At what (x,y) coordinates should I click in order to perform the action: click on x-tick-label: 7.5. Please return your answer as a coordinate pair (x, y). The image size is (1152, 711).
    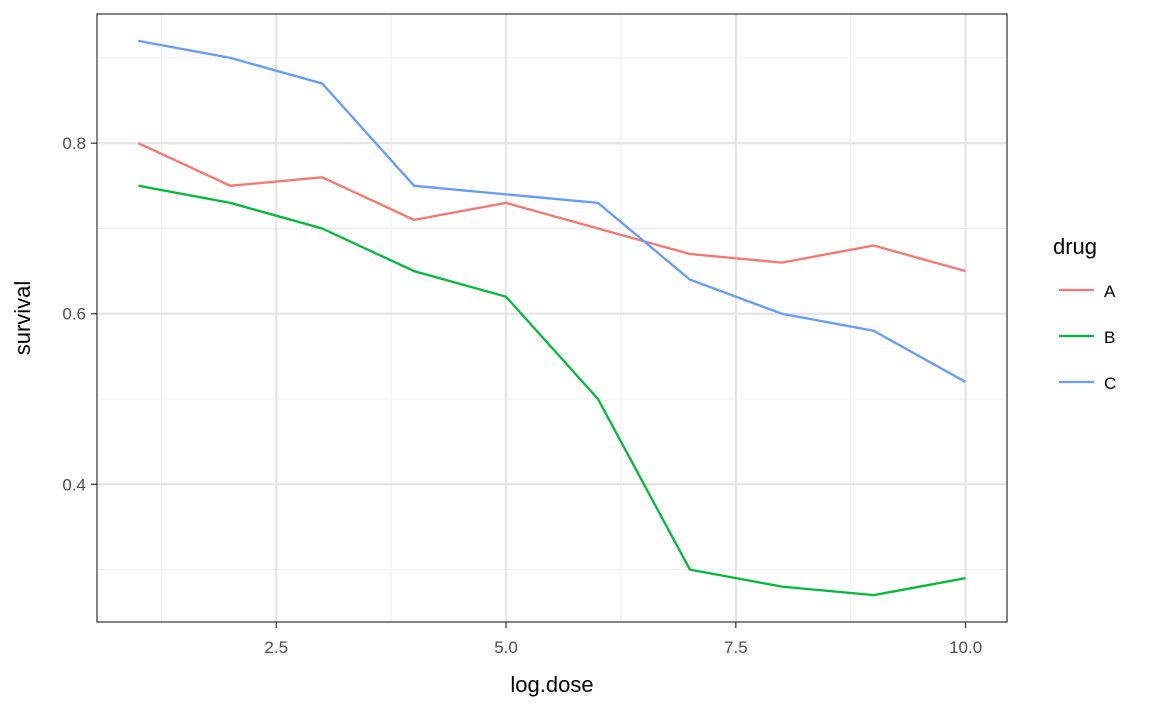
    Looking at the image, I should click on (736, 647).